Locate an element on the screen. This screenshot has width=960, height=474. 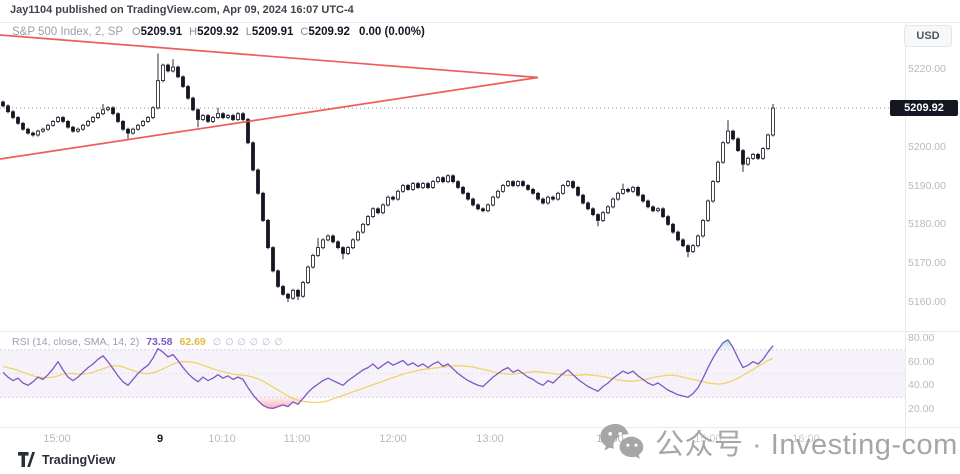
ohlc-values: O5209.91 H5209.92 L5209.91 C5209.92 is located at coordinates (241, 32).